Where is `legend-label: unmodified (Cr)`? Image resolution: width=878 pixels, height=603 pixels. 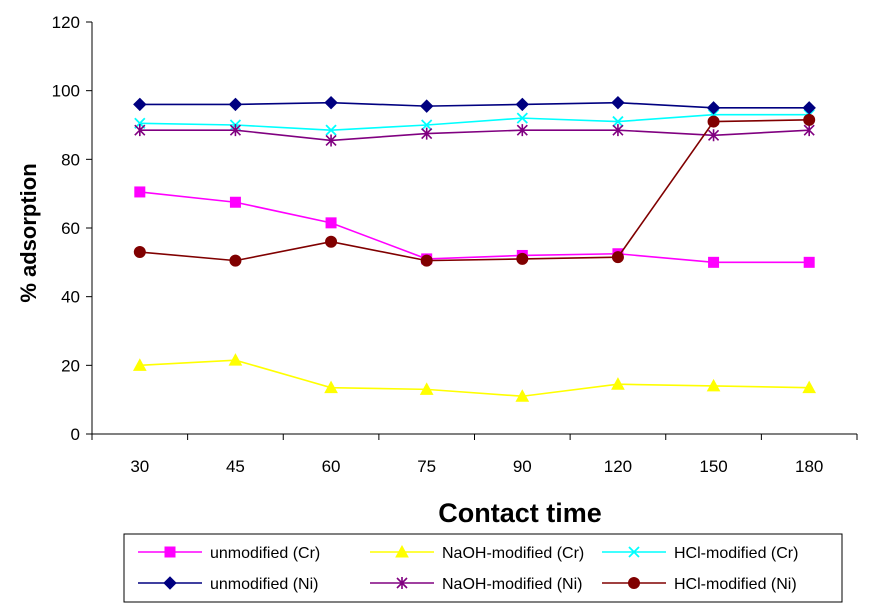
legend-label: unmodified (Cr) is located at coordinates (265, 553).